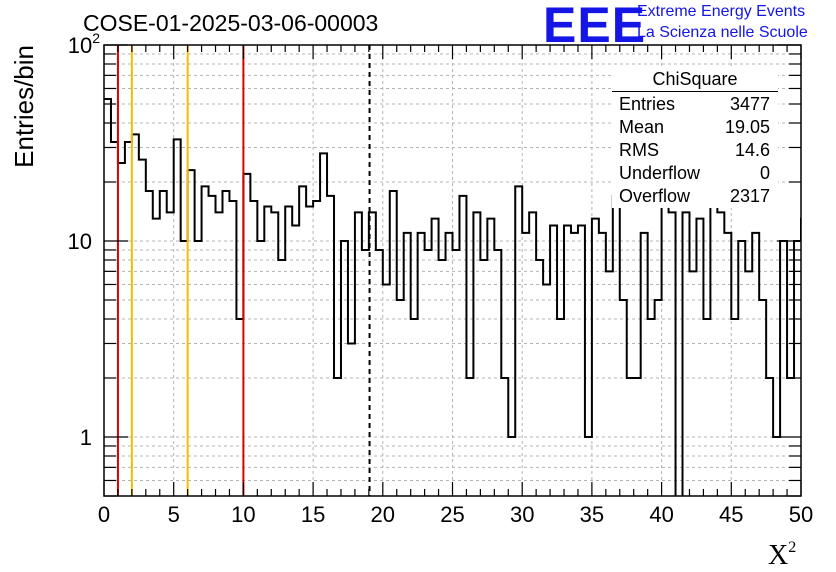 This screenshot has height=572, width=836. Describe the element at coordinates (243, 514) in the screenshot. I see `x-tick-label: 10` at that location.